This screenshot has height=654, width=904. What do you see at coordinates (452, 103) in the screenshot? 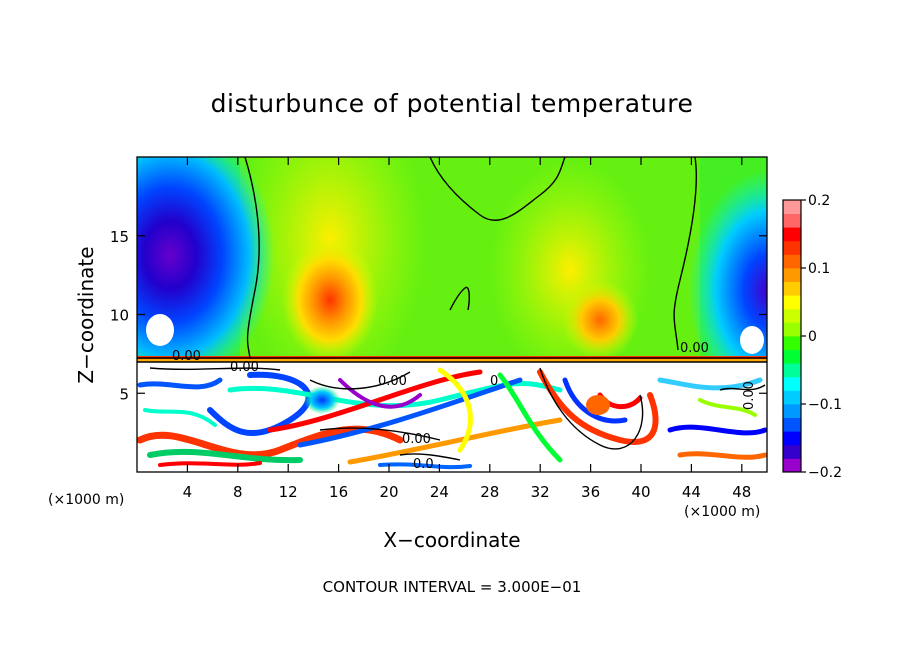
I see `chart-title: disturbunce of potential temperature` at bounding box center [452, 103].